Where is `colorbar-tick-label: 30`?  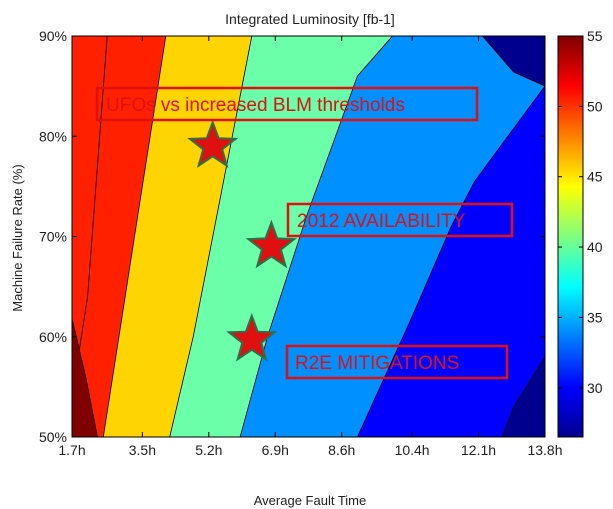
colorbar-tick-label: 30 is located at coordinates (595, 388).